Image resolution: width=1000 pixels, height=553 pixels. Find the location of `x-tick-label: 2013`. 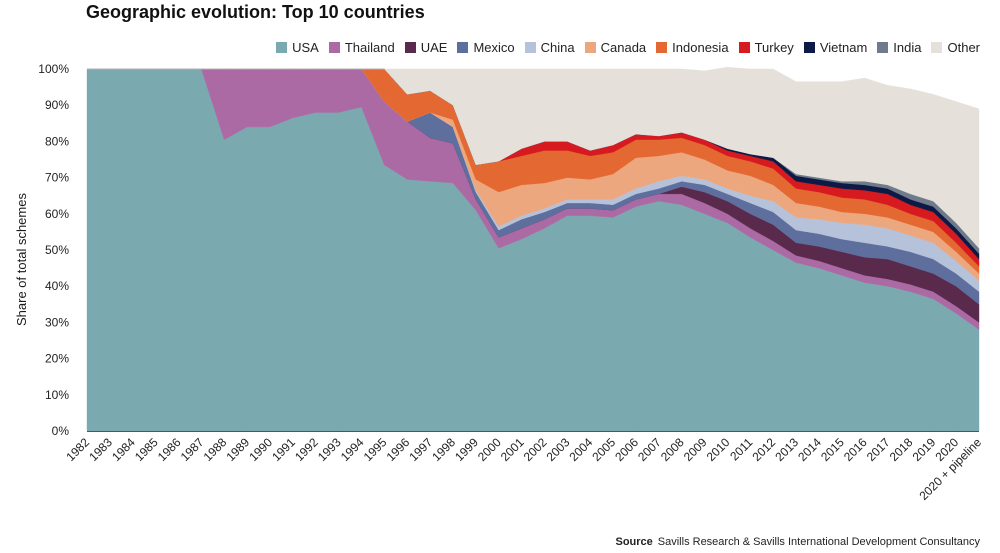

x-tick-label: 2013 is located at coordinates (786, 449).